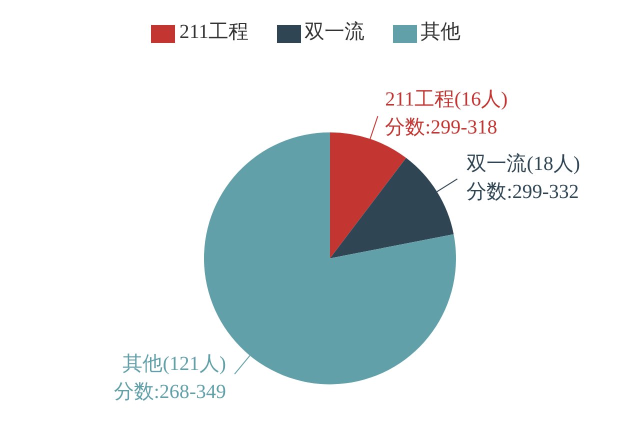 The image size is (640, 440). What do you see at coordinates (446, 113) in the screenshot?
I see `data-label: 211工程(16人) 分数:299-318` at bounding box center [446, 113].